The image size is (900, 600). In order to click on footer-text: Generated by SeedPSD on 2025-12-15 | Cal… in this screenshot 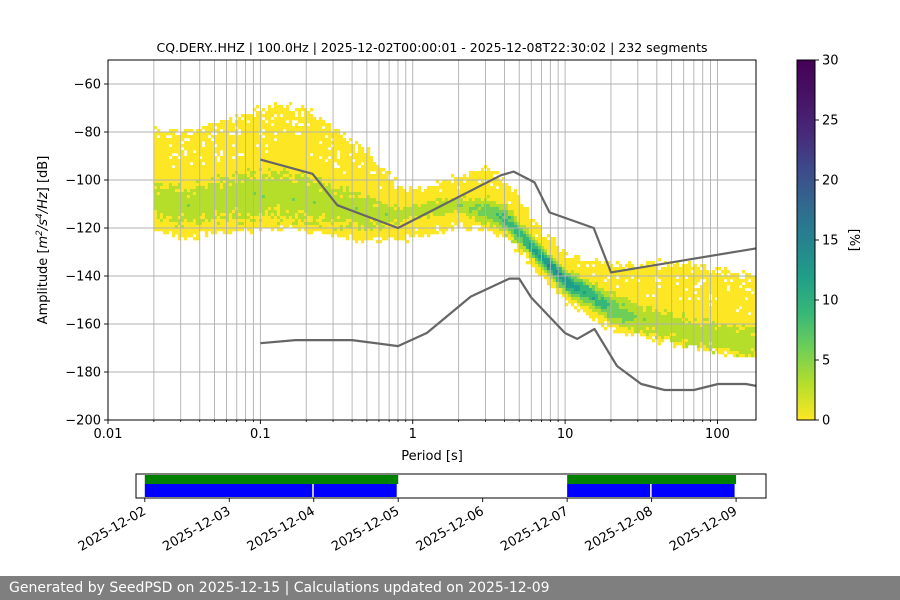, I will do `click(279, 588)`.